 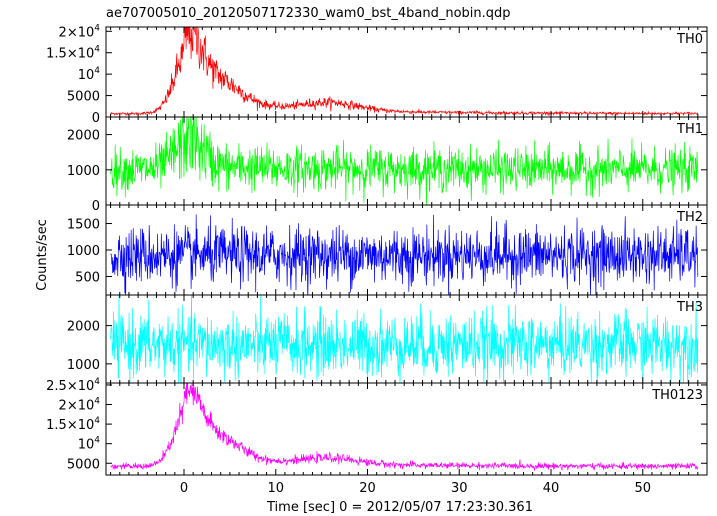 What do you see at coordinates (689, 39) in the screenshot?
I see `panel-label-th0: TH0` at bounding box center [689, 39].